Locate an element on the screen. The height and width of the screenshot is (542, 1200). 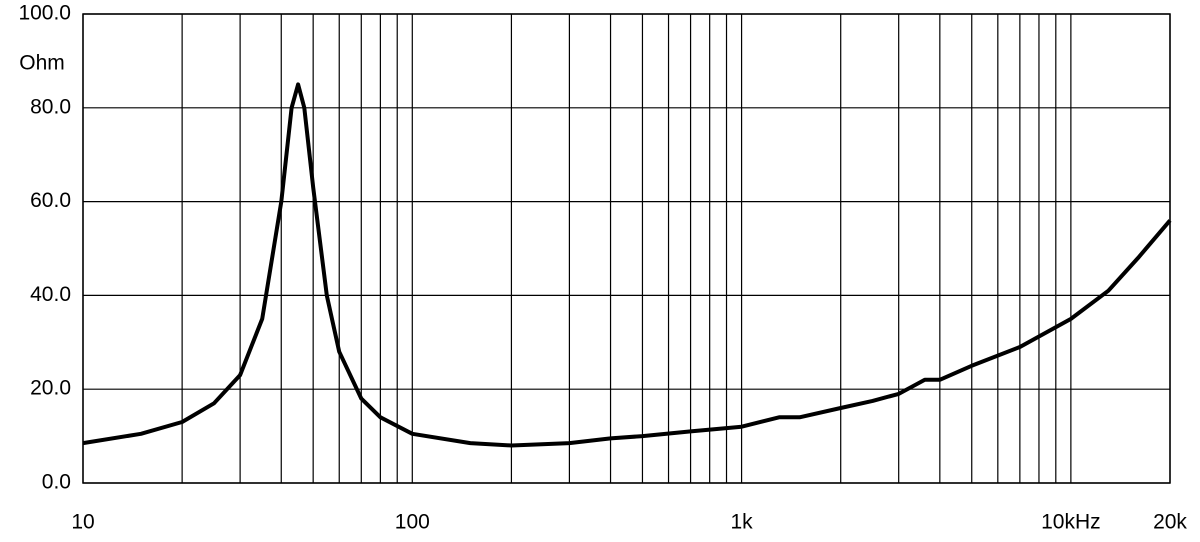
x-tick-label: 100 is located at coordinates (412, 522).